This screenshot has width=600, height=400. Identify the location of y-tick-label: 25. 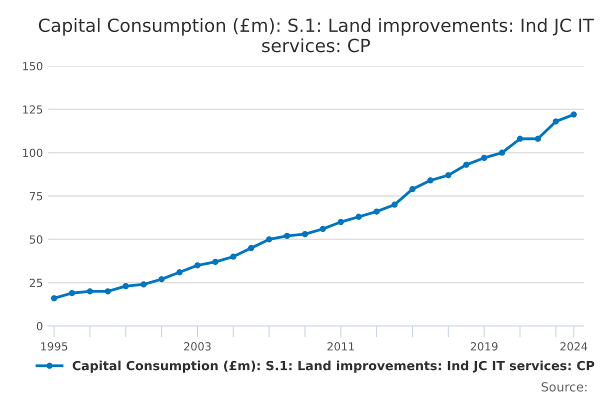
(36, 283).